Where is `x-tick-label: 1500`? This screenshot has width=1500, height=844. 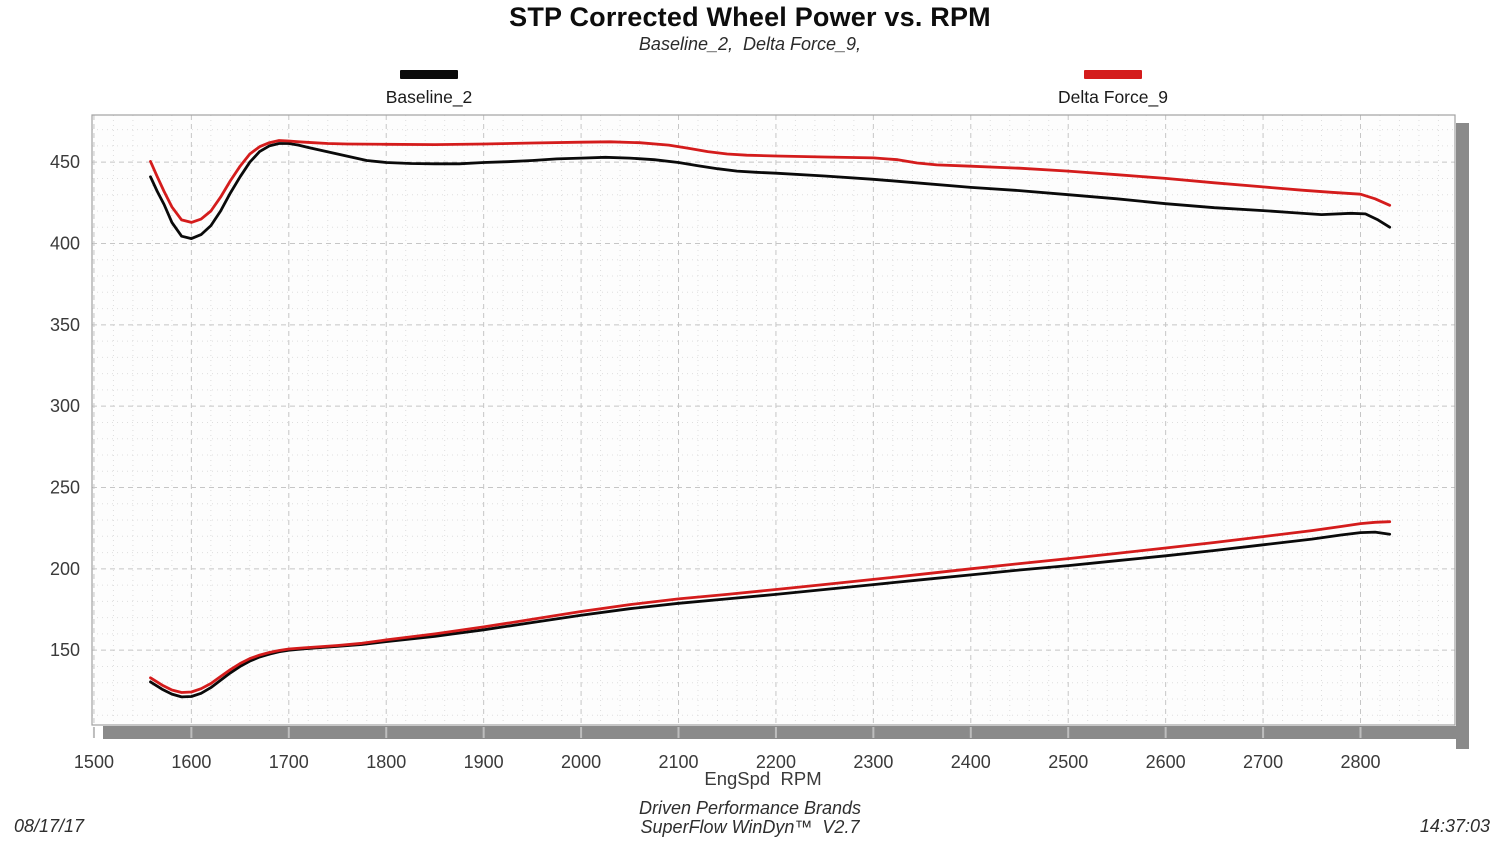 x-tick-label: 1500 is located at coordinates (94, 762).